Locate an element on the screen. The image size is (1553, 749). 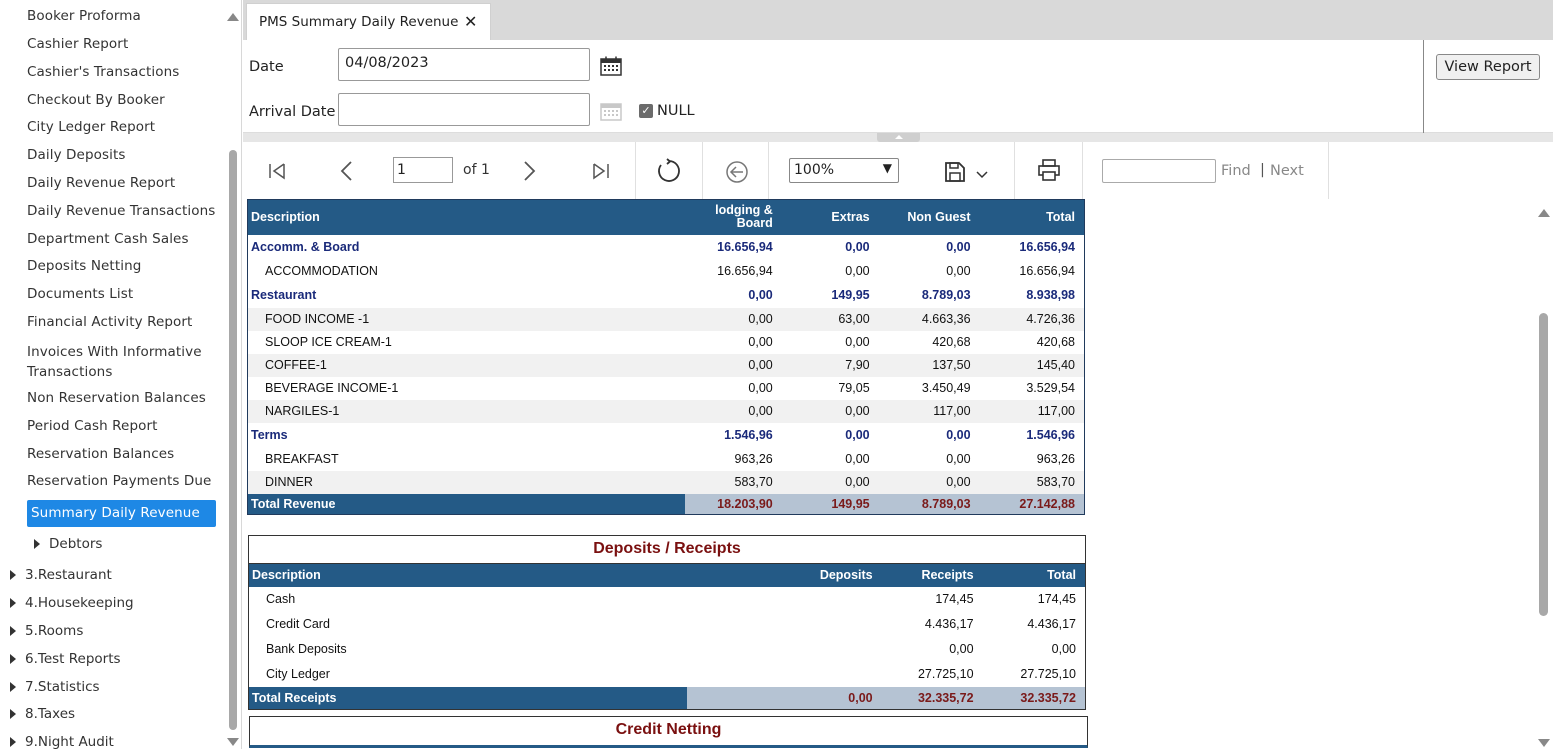
cell-value: 963,26 is located at coordinates (1055, 459).